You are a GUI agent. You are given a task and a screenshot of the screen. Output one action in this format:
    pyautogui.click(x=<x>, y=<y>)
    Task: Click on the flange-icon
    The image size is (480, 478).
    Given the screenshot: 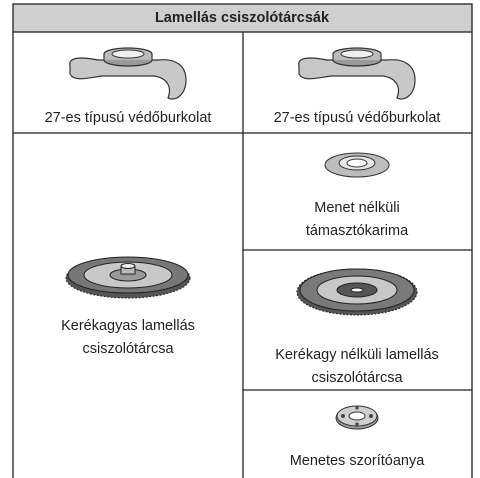 What is the action you would take?
    pyautogui.click(x=357, y=165)
    